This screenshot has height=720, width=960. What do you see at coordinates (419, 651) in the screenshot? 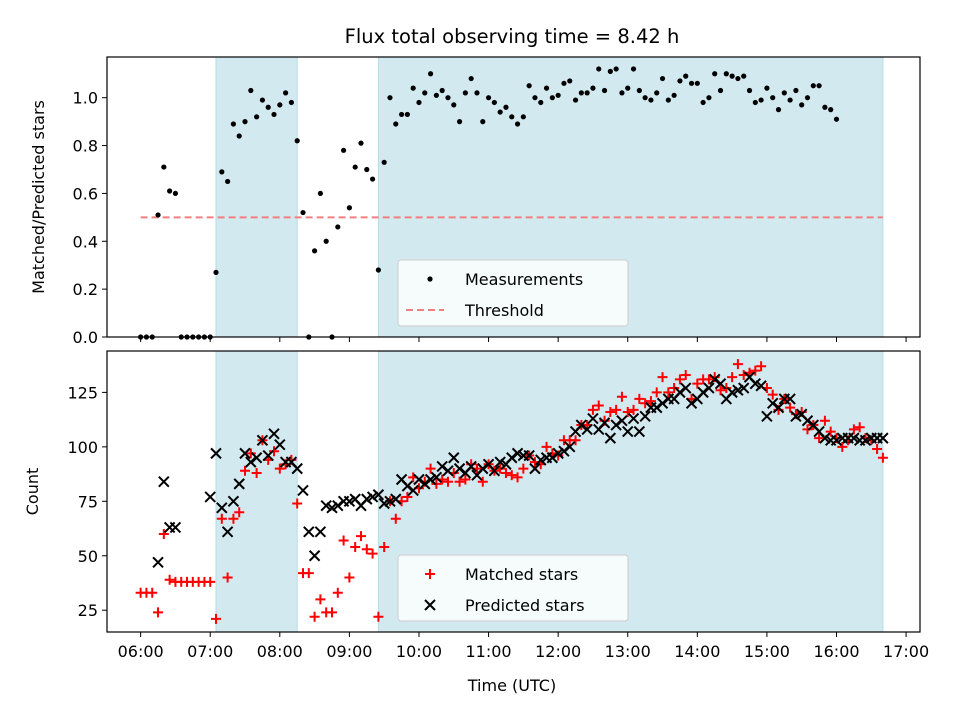
I see `x-tick-label: 10:00` at bounding box center [419, 651].